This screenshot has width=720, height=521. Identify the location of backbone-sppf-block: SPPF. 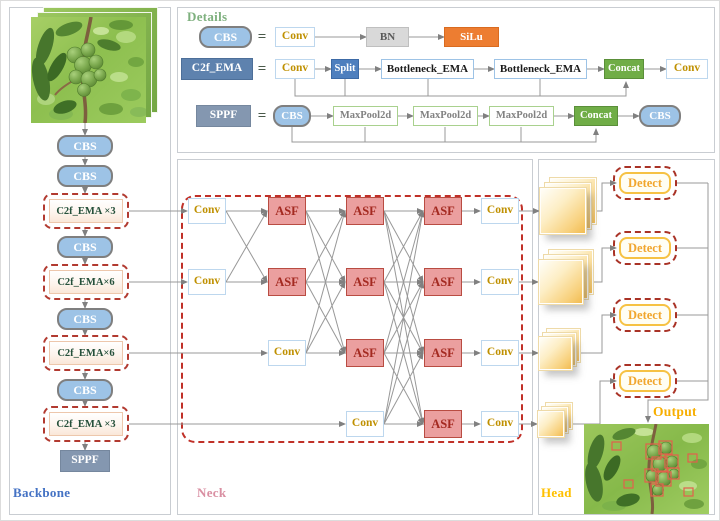
(85, 461).